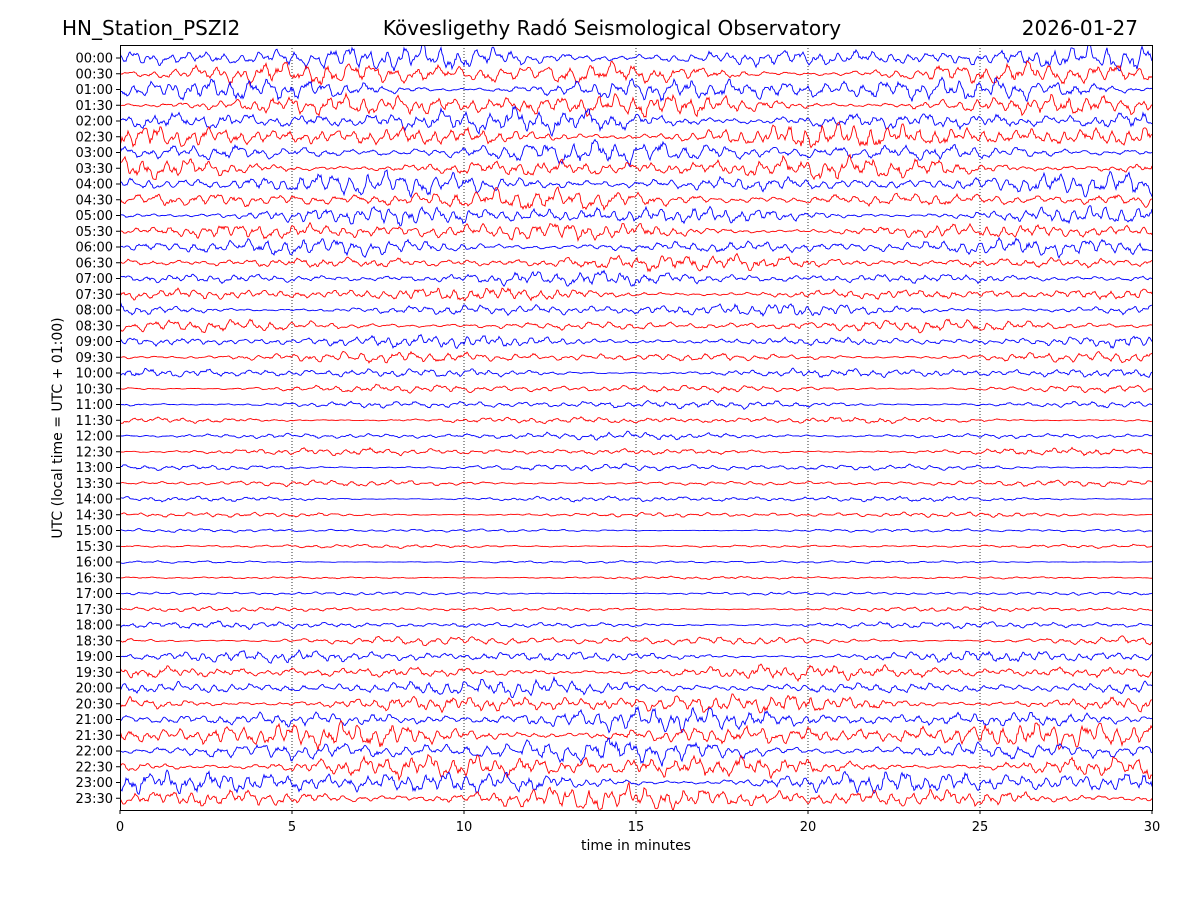 This screenshot has height=900, width=1200. I want to click on x-tick-label: 30, so click(1152, 827).